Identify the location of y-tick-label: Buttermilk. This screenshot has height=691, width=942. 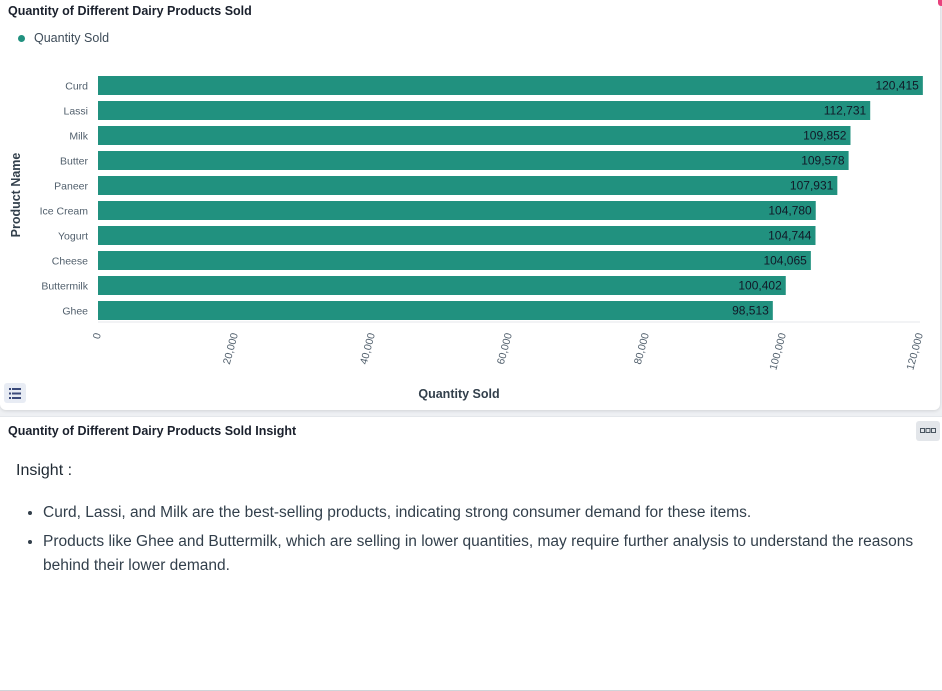
(64, 287).